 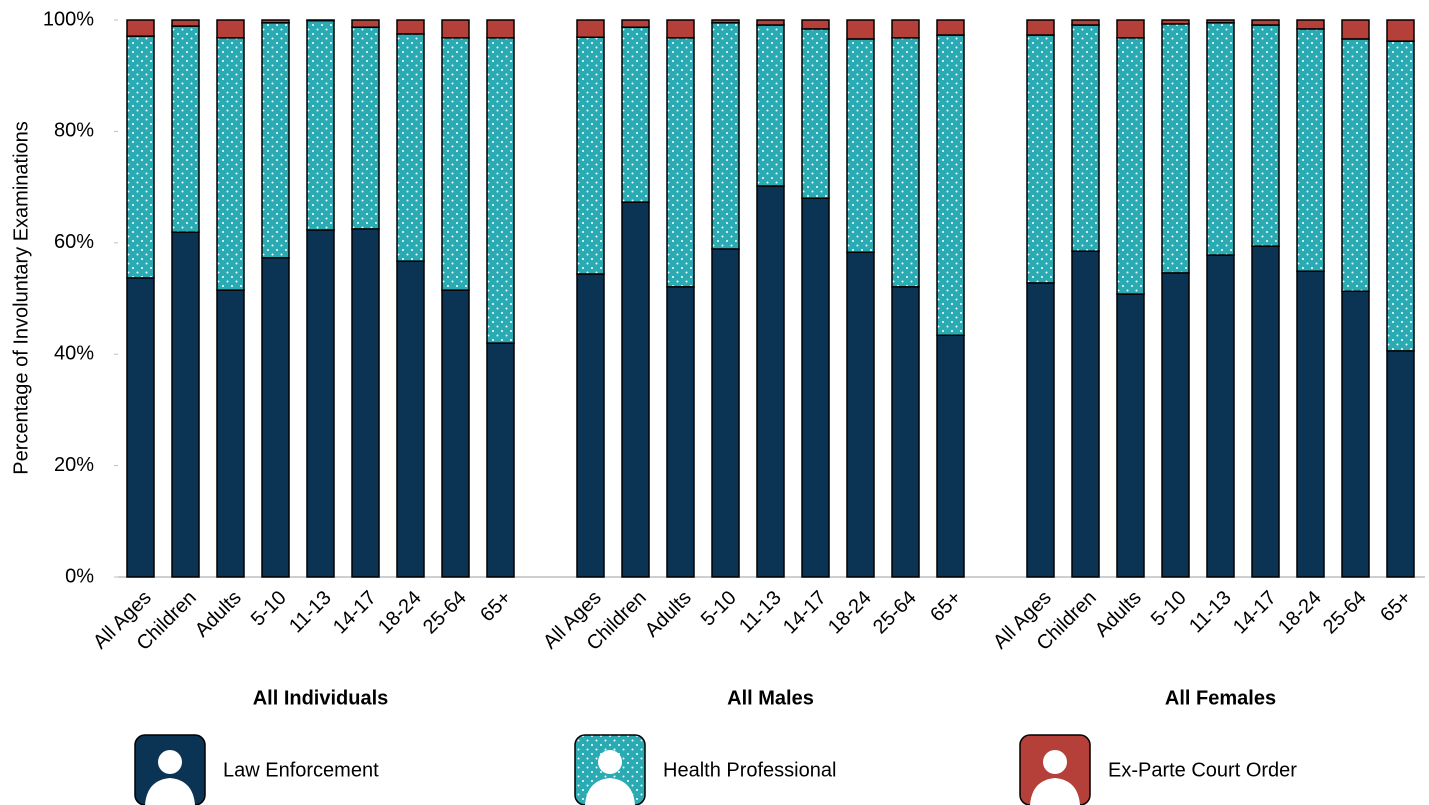 I want to click on group-label: All Females, so click(x=1220, y=698).